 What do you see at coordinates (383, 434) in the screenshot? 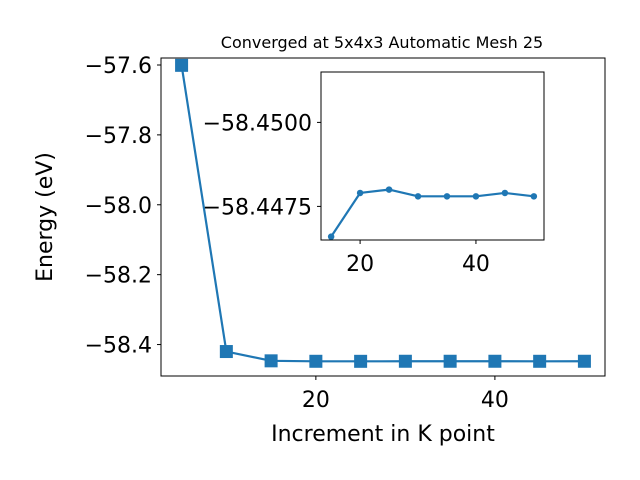
I see `main-x-axis-label: Increment in K point` at bounding box center [383, 434].